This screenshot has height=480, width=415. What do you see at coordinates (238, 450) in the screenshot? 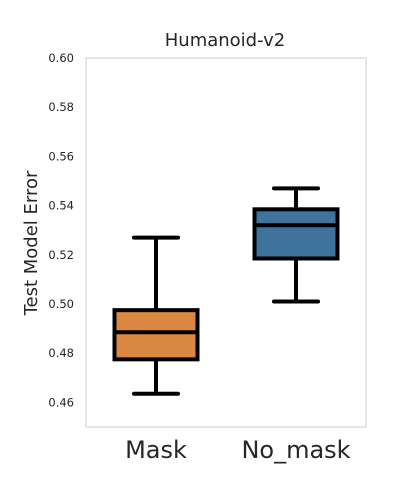
I see `x-axis-ticks: Mask No_mask` at bounding box center [238, 450].